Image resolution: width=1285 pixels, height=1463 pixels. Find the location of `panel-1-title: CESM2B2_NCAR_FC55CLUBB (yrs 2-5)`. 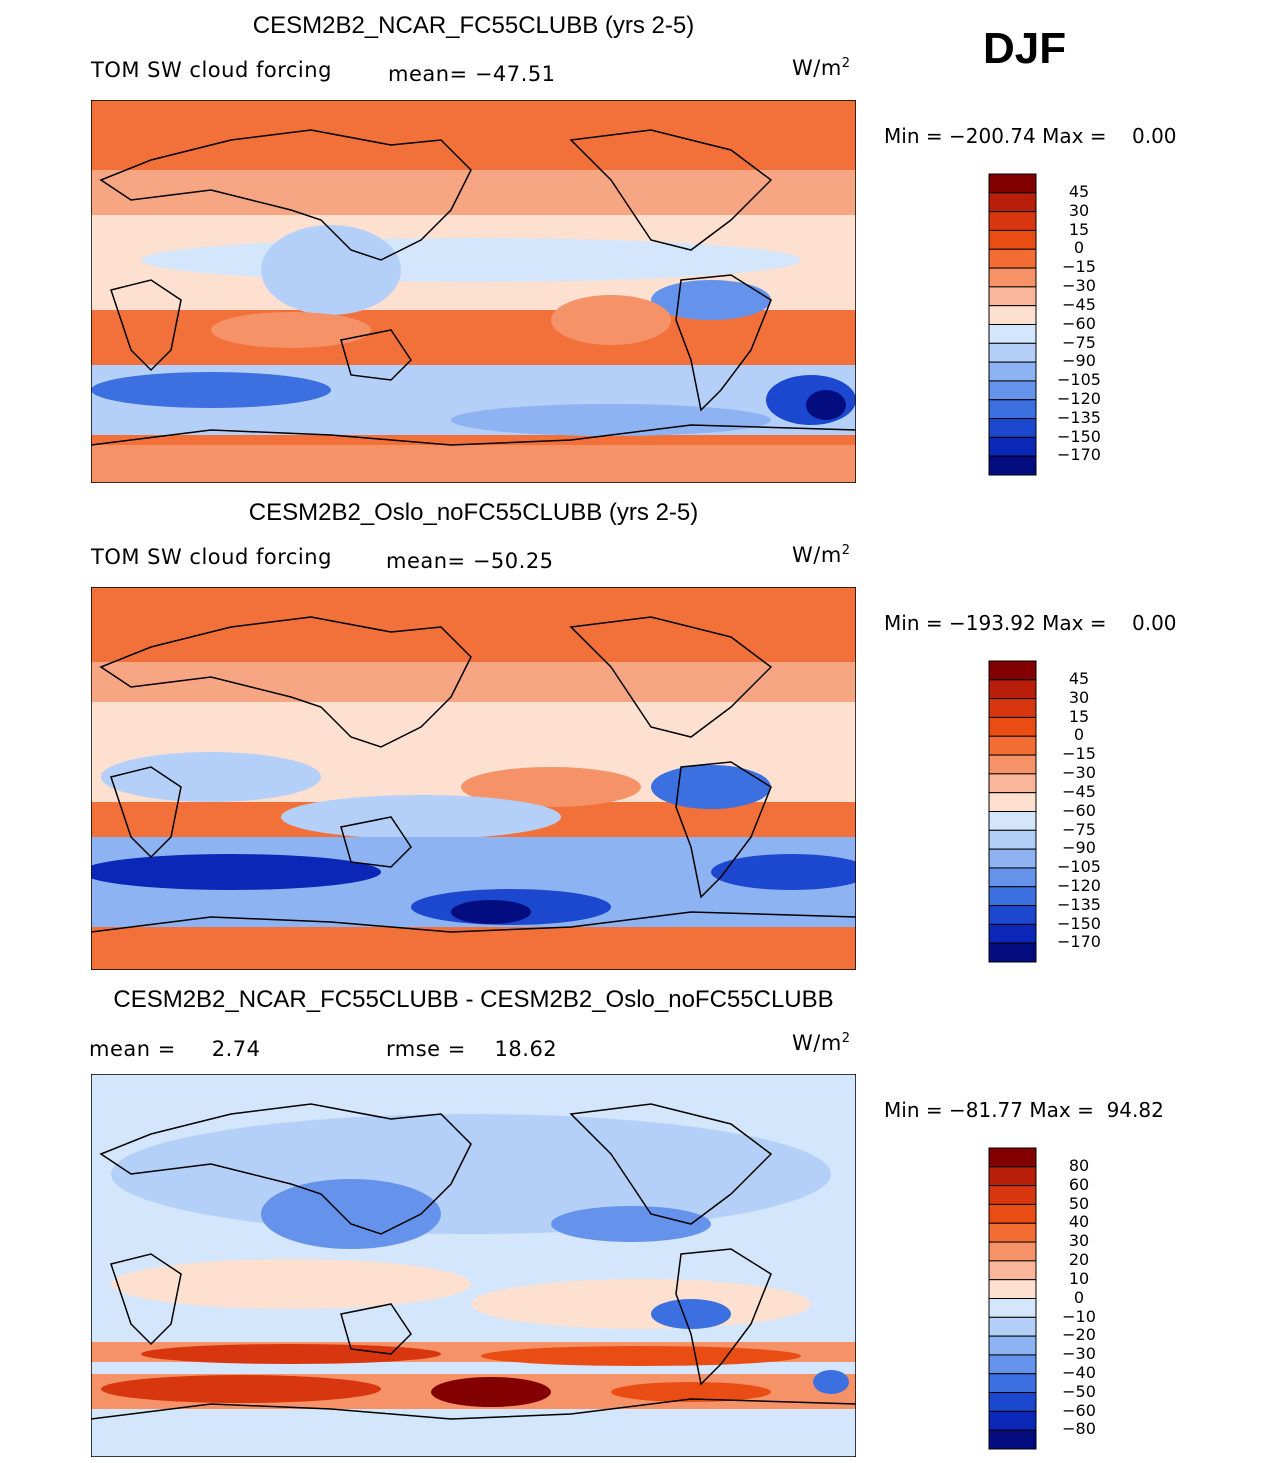

panel-1-title: CESM2B2_NCAR_FC55CLUBB (yrs 2-5) is located at coordinates (473, 25).